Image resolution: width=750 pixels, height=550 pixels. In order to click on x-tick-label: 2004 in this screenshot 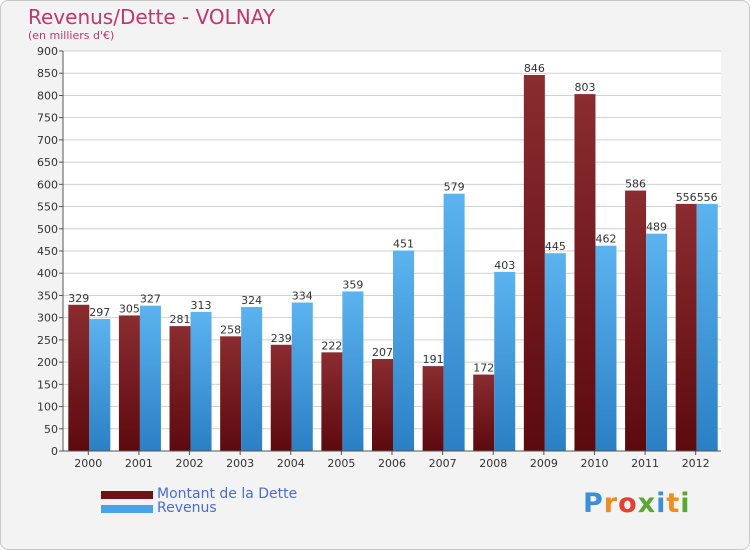, I will do `click(291, 463)`.